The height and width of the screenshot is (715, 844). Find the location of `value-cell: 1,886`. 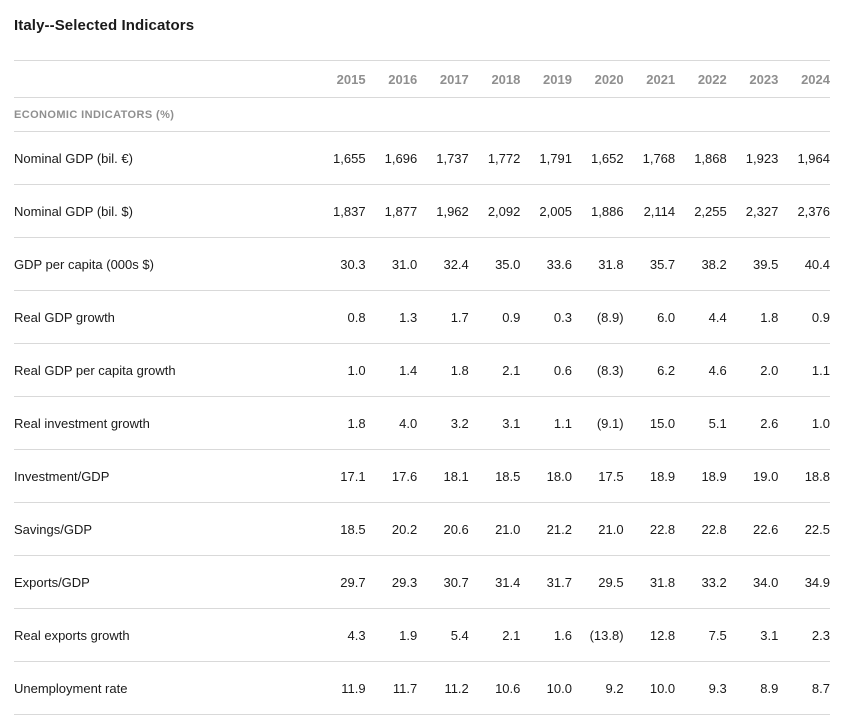

value-cell: 1,886 is located at coordinates (597, 211).